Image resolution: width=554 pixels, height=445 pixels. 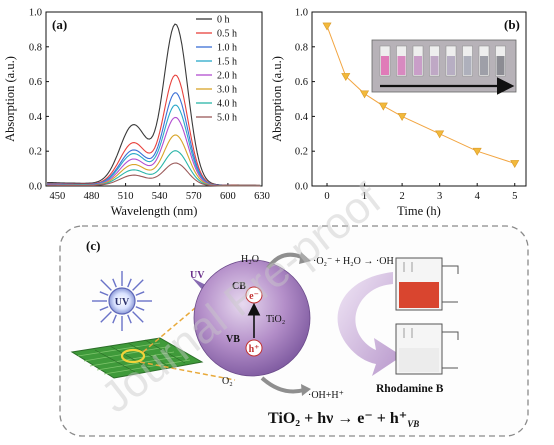 What do you see at coordinates (10, 99) in the screenshot?
I see `y-axis-label-a: Absorption (a.u.)` at bounding box center [10, 99].